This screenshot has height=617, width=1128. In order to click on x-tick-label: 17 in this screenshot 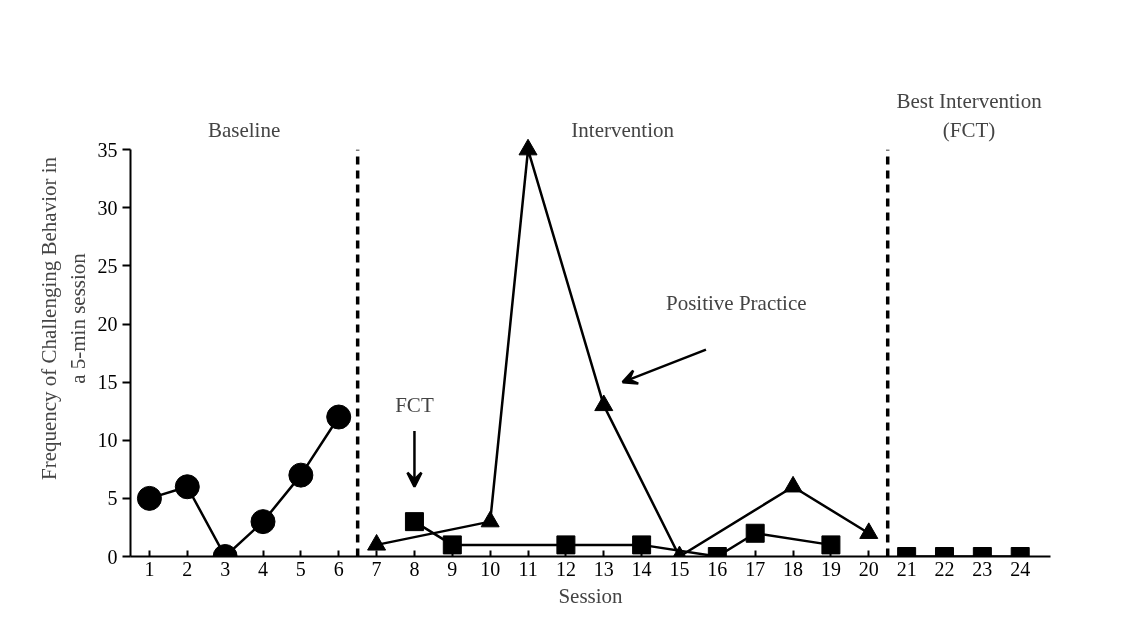, I will do `click(755, 568)`.